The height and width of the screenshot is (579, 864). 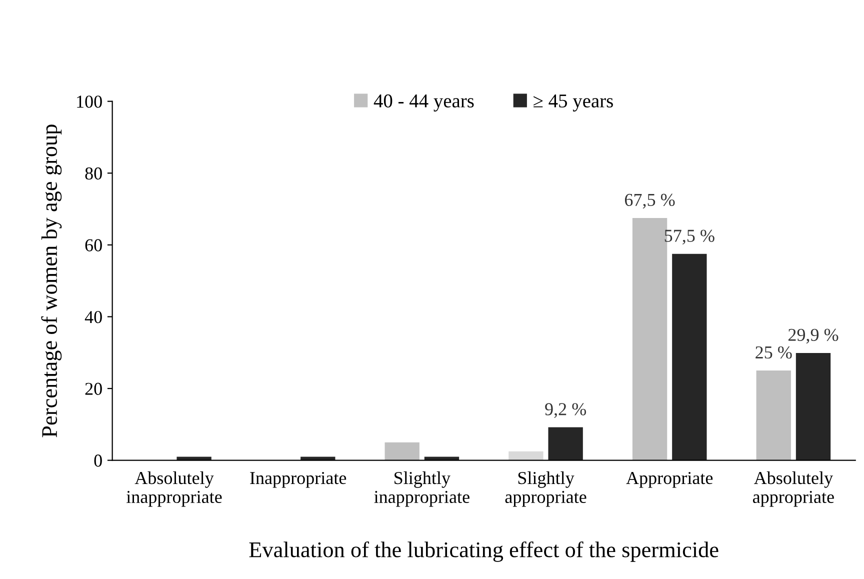 What do you see at coordinates (565, 410) in the screenshot?
I see `data-label: 9,2 %` at bounding box center [565, 410].